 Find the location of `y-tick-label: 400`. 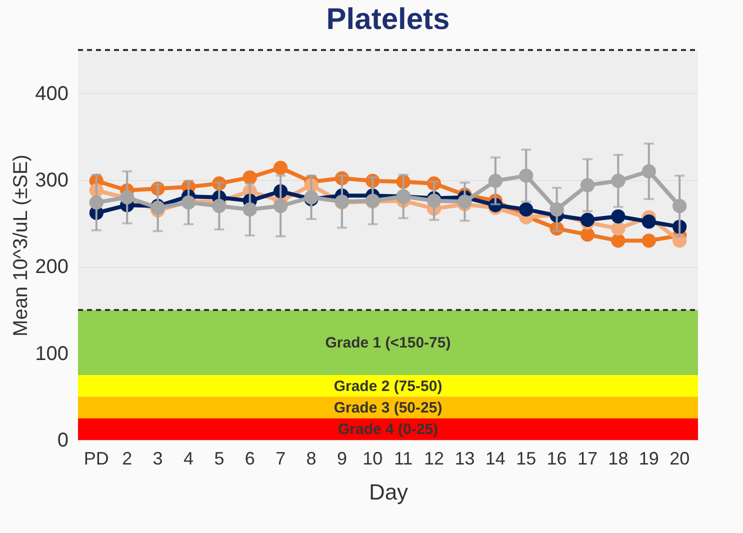

y-tick-label: 400 is located at coordinates (51, 93).